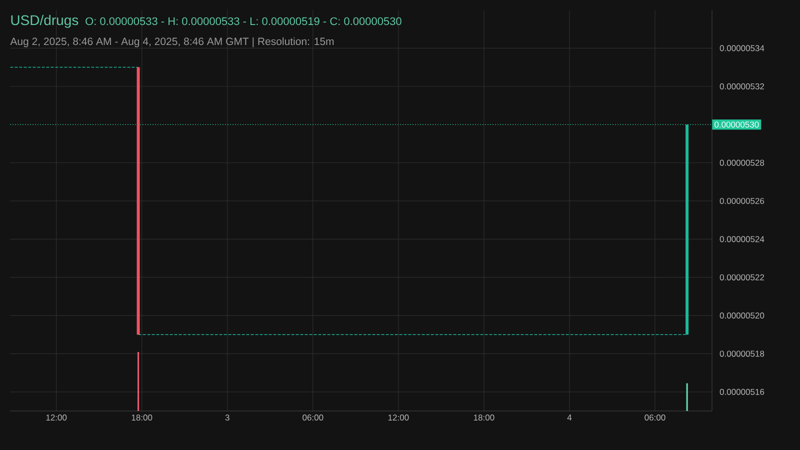 This screenshot has width=800, height=450. Describe the element at coordinates (742, 353) in the screenshot. I see `y-tick-label: 0.00000518` at that location.